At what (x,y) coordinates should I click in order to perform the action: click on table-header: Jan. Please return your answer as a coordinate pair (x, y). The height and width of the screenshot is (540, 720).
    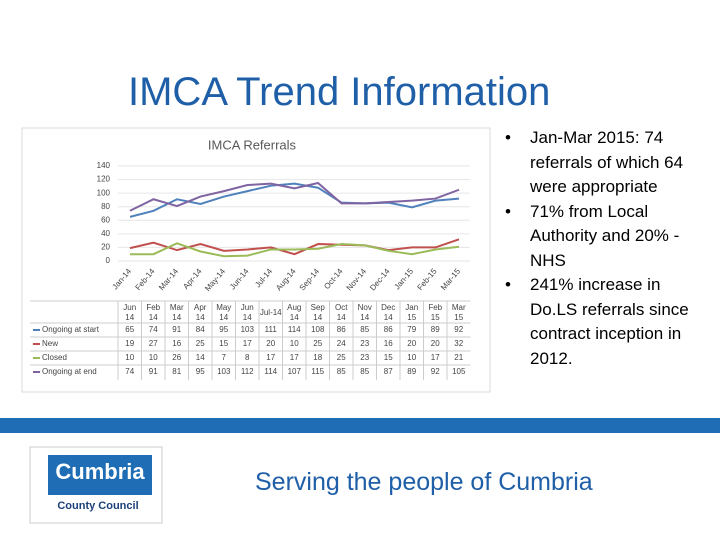
    Looking at the image, I should click on (411, 307).